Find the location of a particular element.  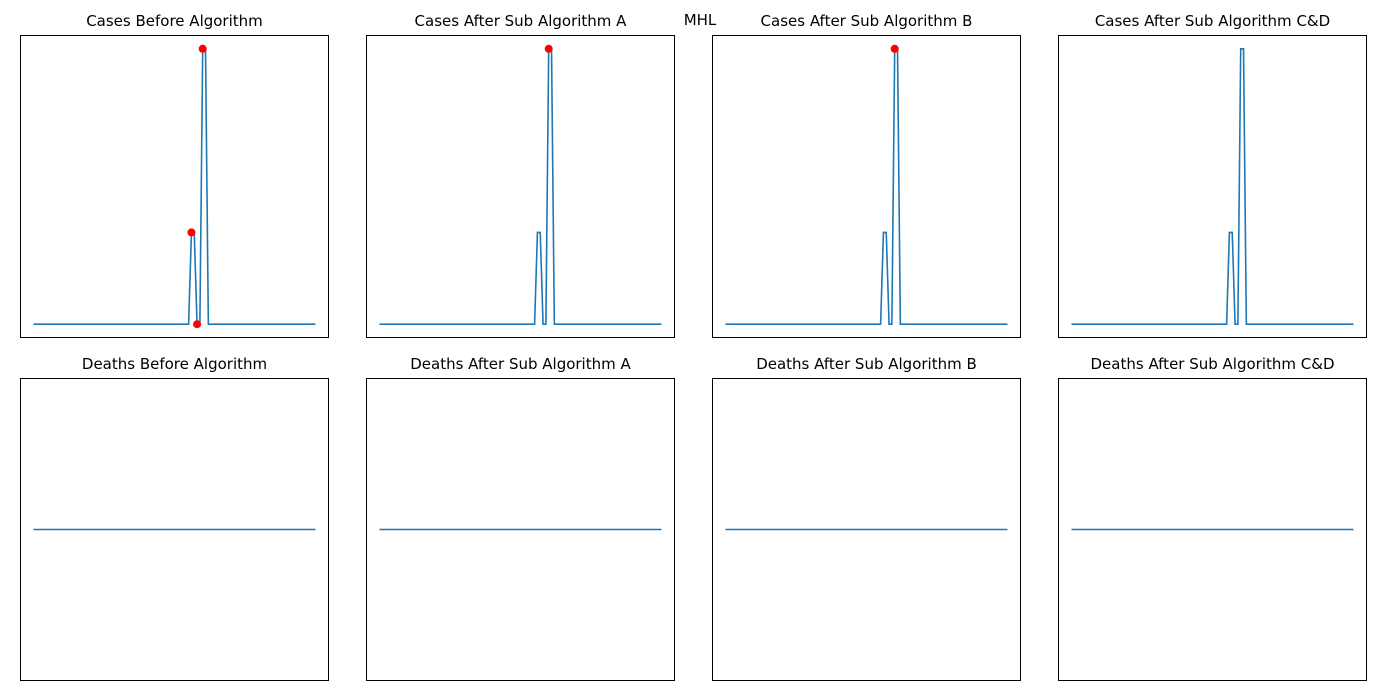

subplot-title: Deaths After Sub Algorithm C&D is located at coordinates (1213, 364).